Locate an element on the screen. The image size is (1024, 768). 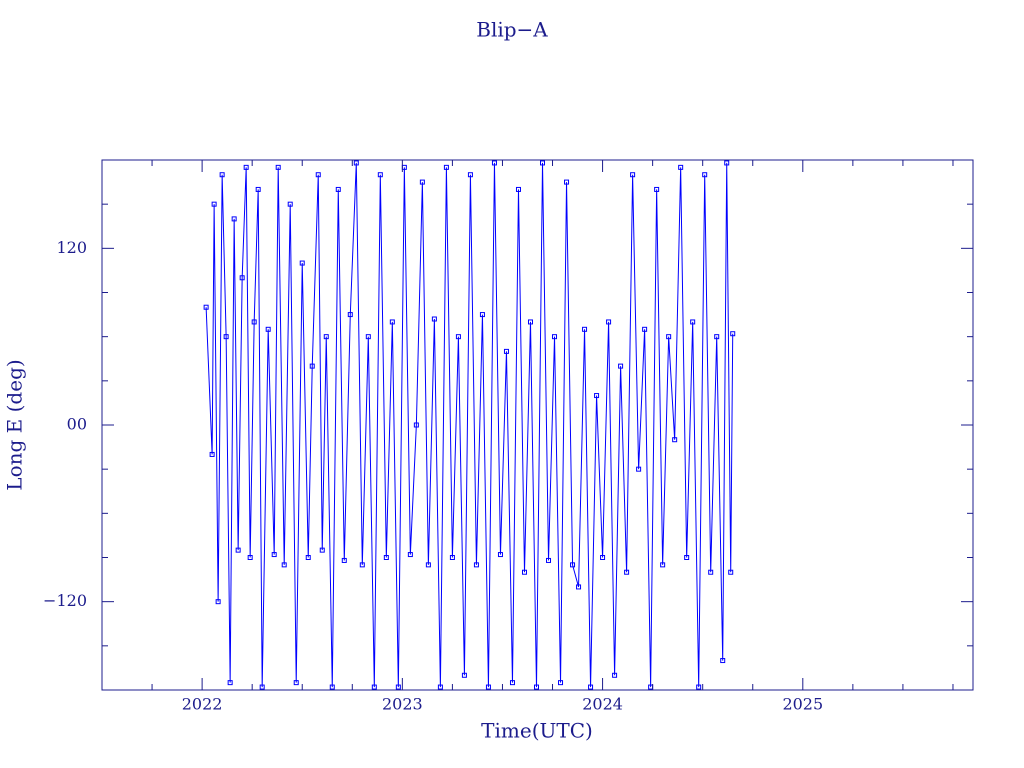
chart-title: Blip−A is located at coordinates (512, 30).